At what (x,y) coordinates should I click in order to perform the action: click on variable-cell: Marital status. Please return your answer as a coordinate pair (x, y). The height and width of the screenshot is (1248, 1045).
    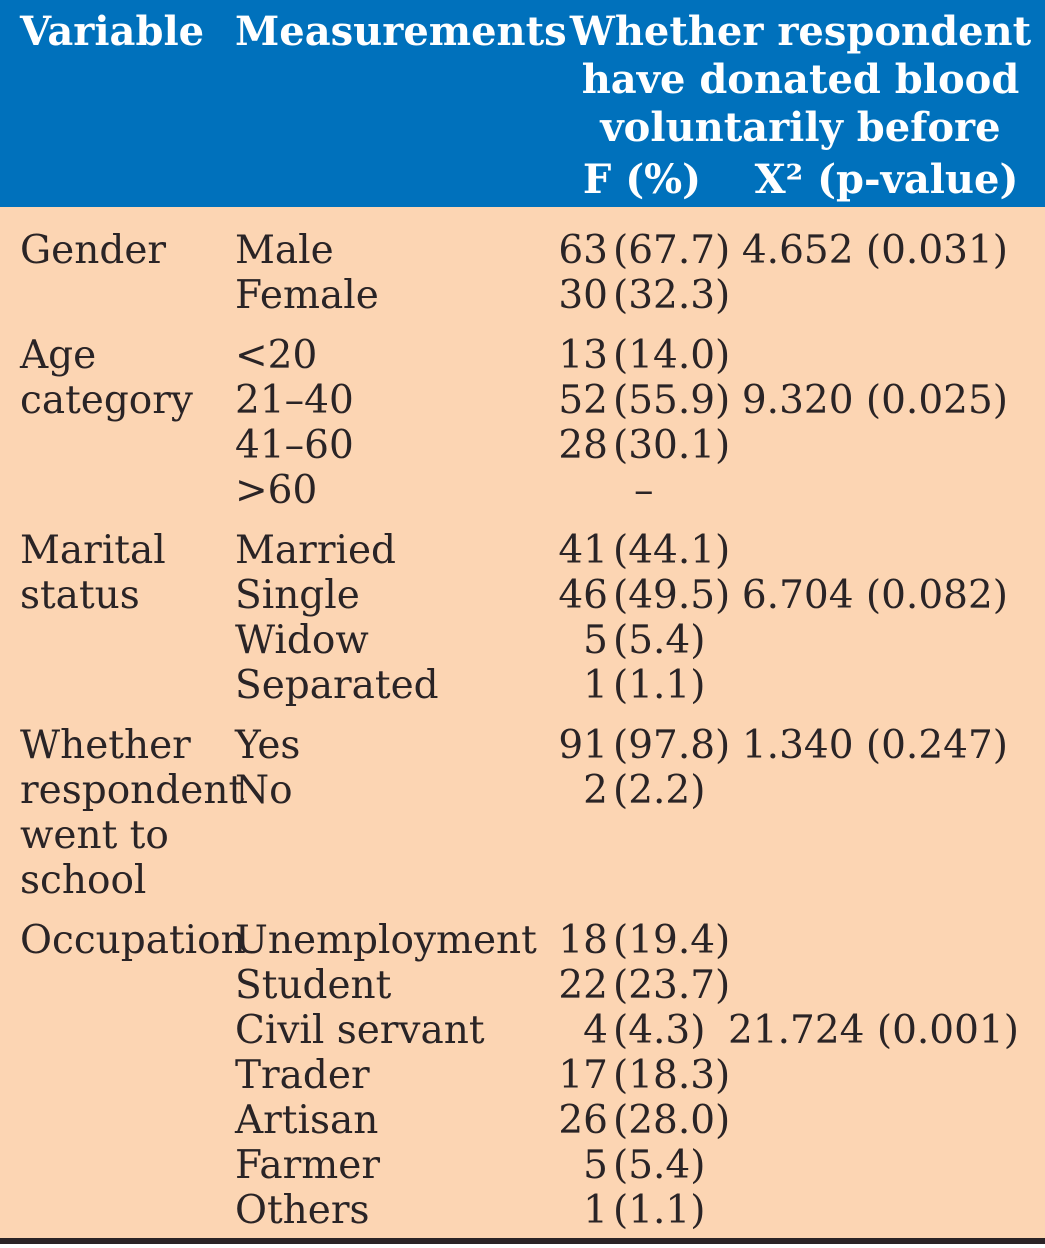
    Looking at the image, I should click on (117, 573).